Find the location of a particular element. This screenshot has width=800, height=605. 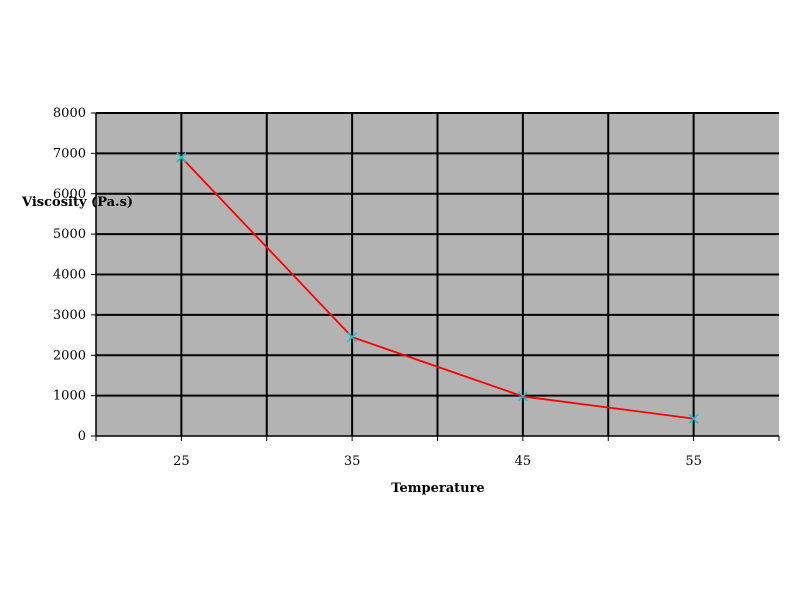

x-tick-label: 55 is located at coordinates (693, 461).